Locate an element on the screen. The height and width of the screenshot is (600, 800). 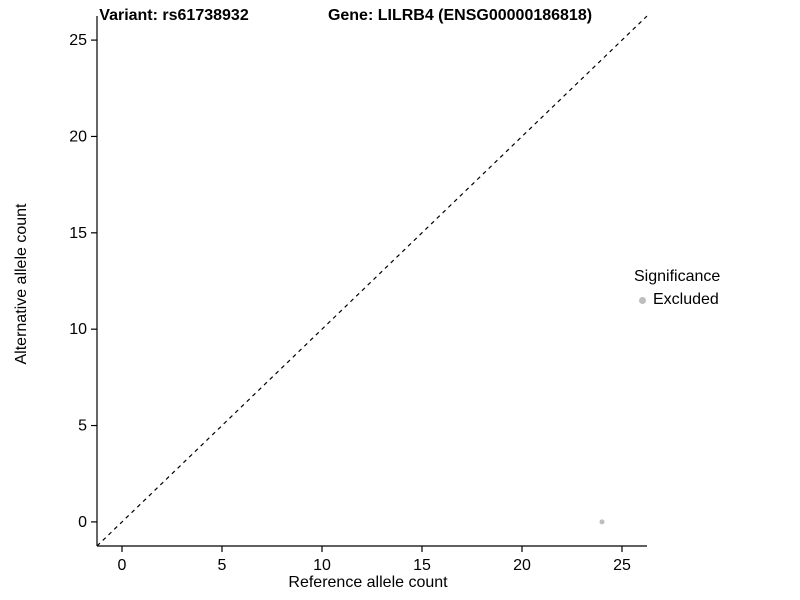
y-tick-label: 5 is located at coordinates (82, 426).